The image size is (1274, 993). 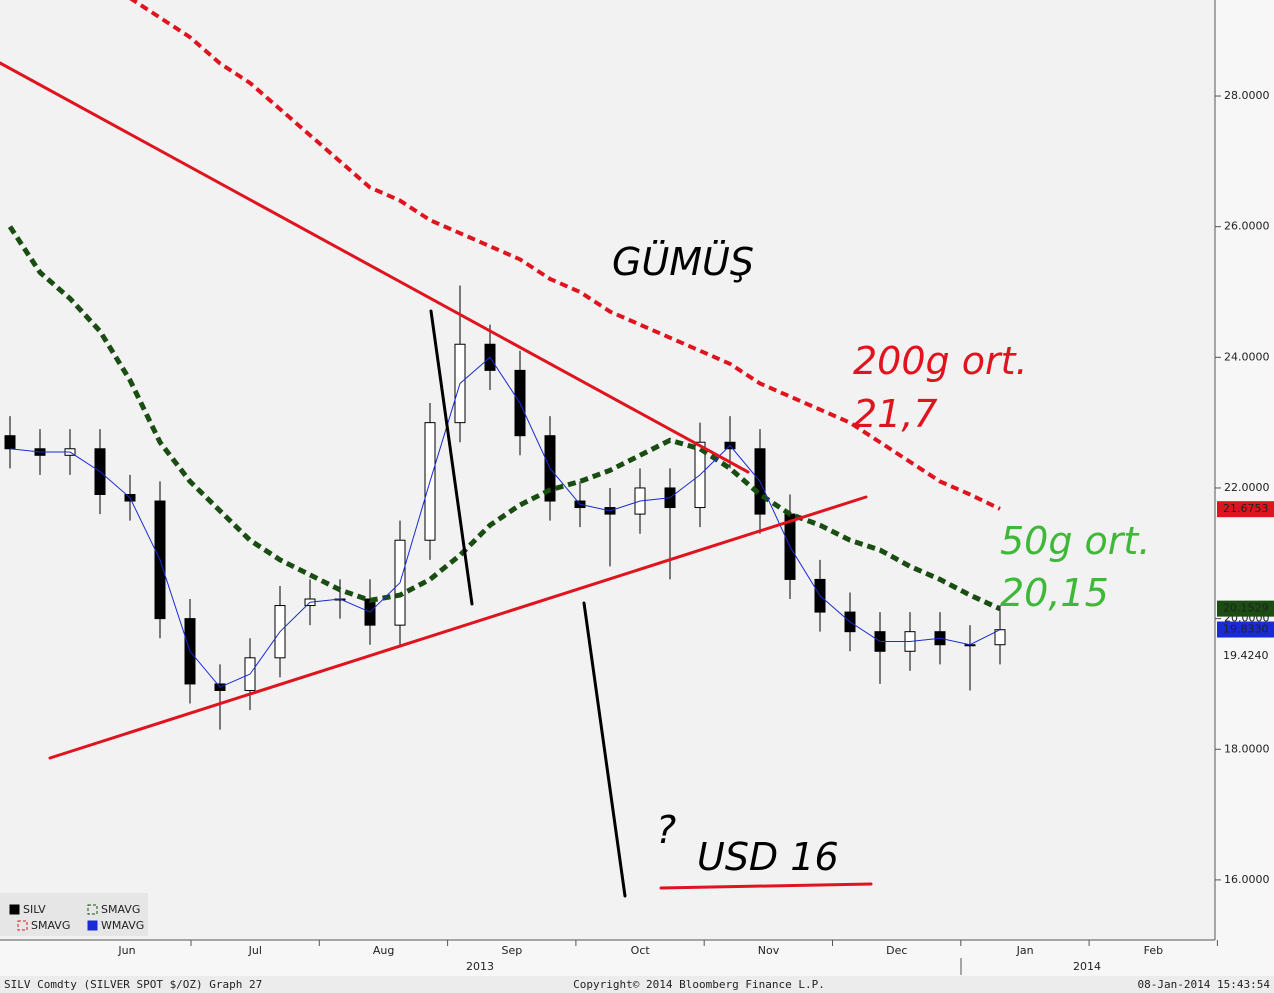 I want to click on year-label: 2014, so click(x=1087, y=966).